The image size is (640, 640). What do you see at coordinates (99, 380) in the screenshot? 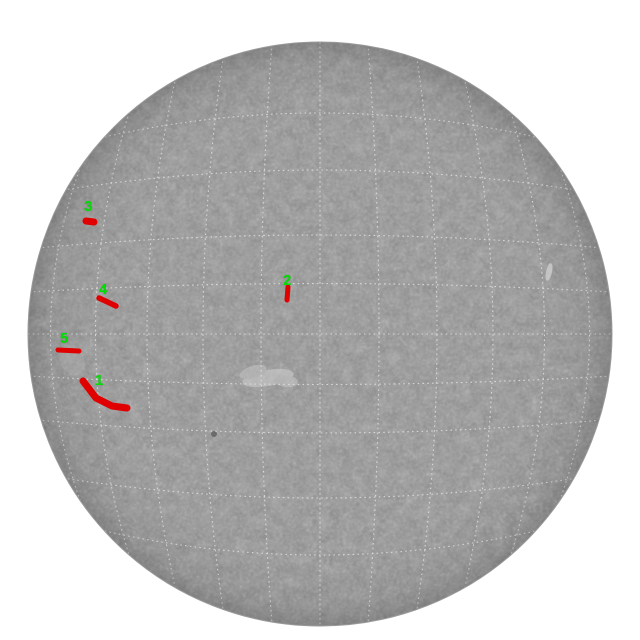
I see `filament-label-1: 1` at bounding box center [99, 380].